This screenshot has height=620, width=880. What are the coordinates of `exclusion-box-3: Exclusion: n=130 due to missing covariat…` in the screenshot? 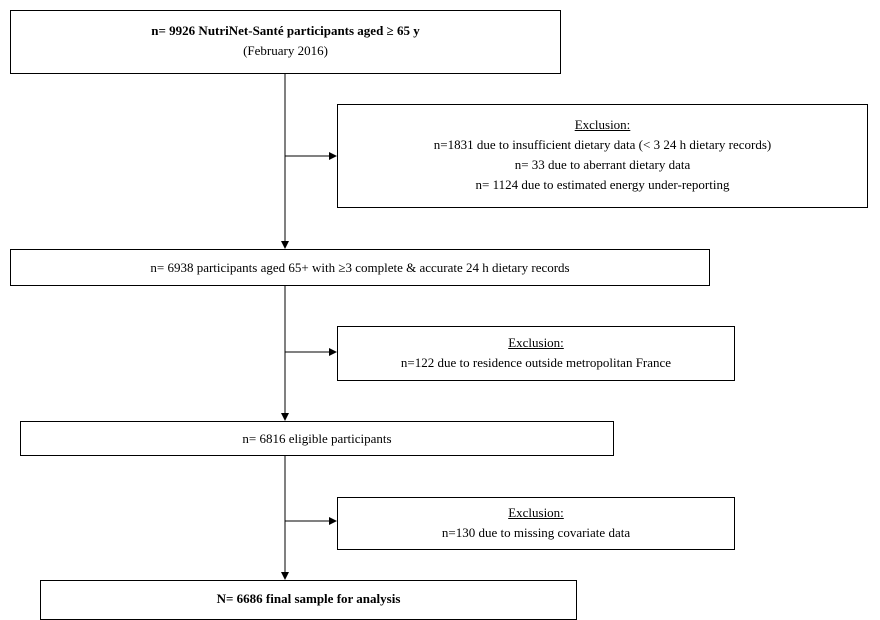 It's located at (536, 523).